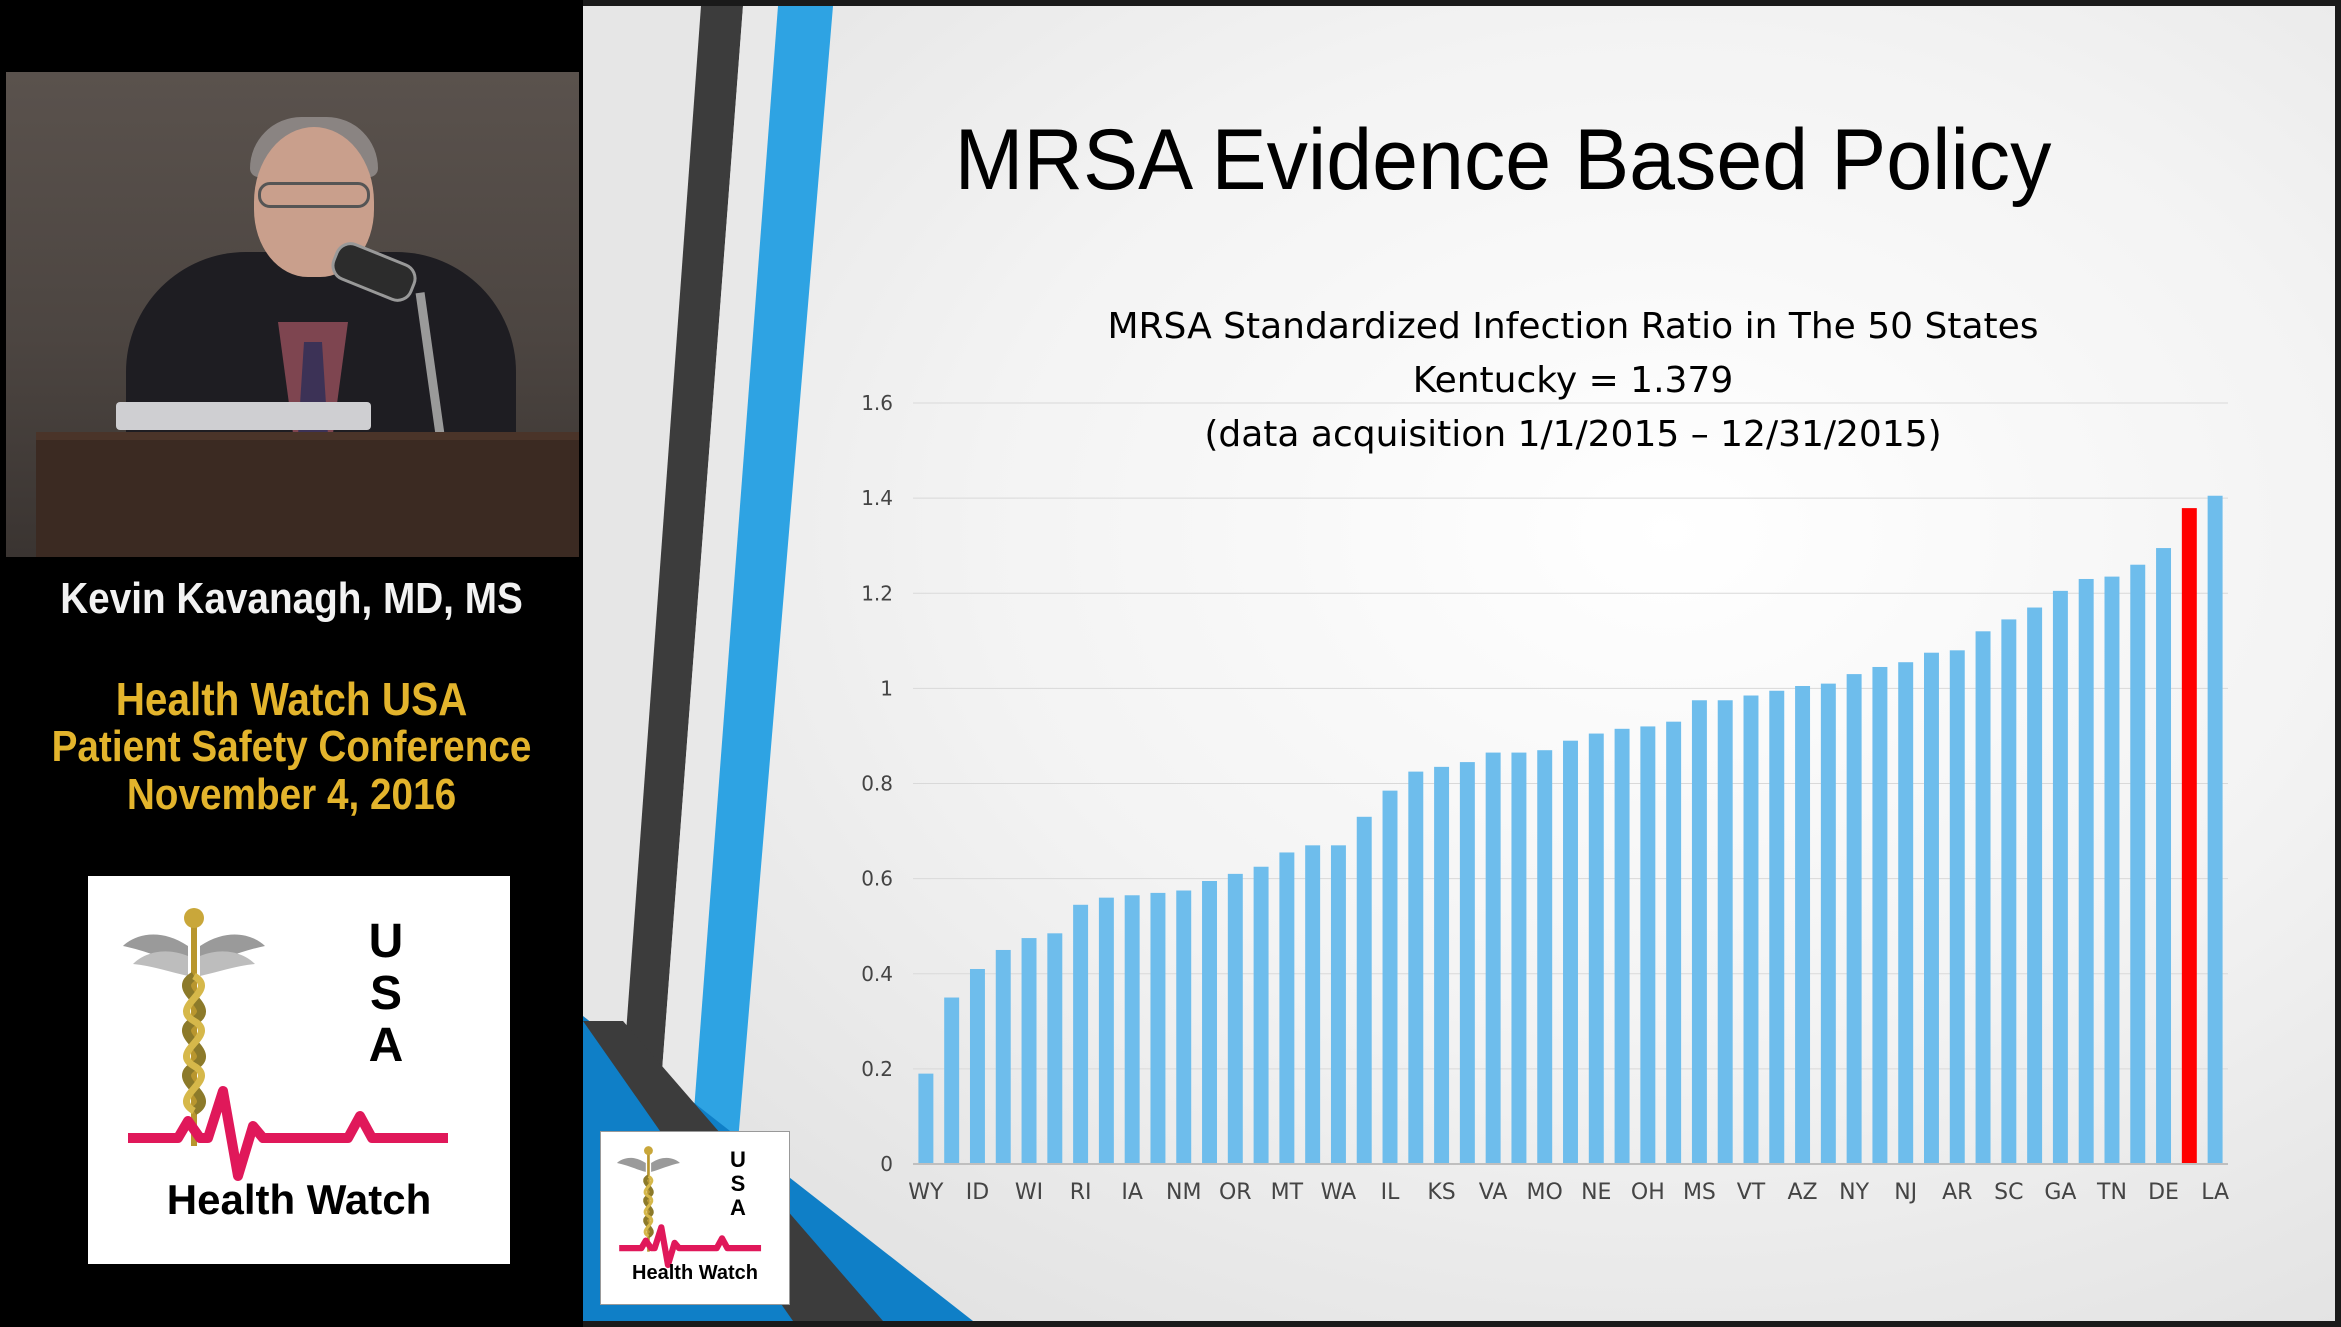  What do you see at coordinates (2060, 1192) in the screenshot?
I see `x-tick-label: GA` at bounding box center [2060, 1192].